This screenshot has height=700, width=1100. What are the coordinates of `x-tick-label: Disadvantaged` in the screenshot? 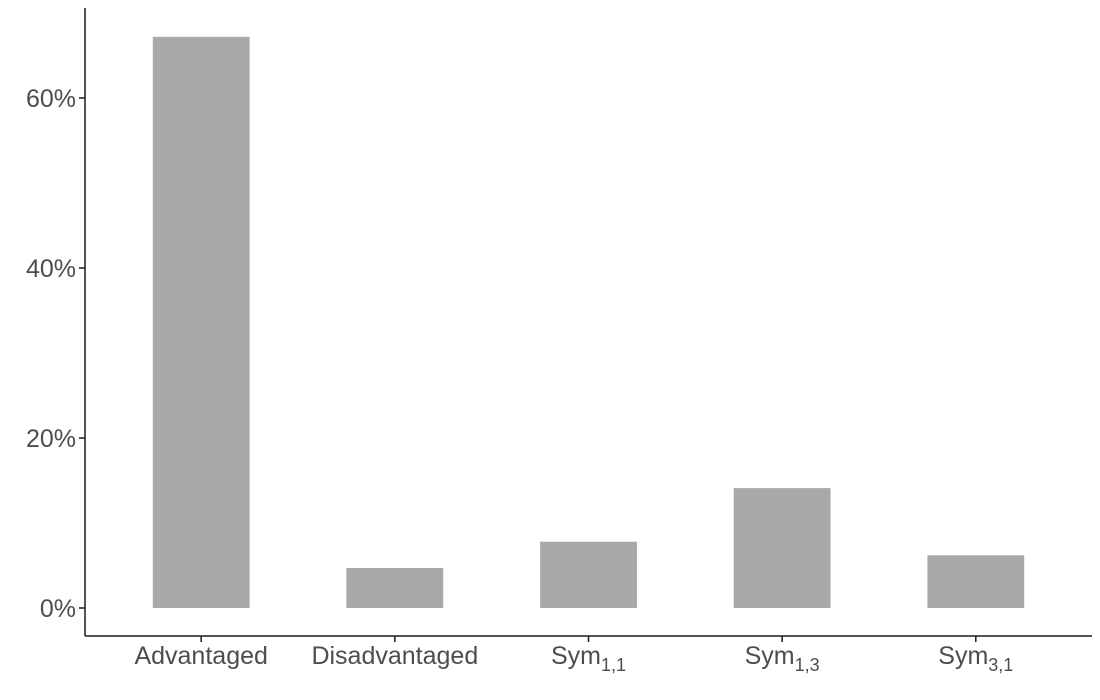 It's located at (394, 656).